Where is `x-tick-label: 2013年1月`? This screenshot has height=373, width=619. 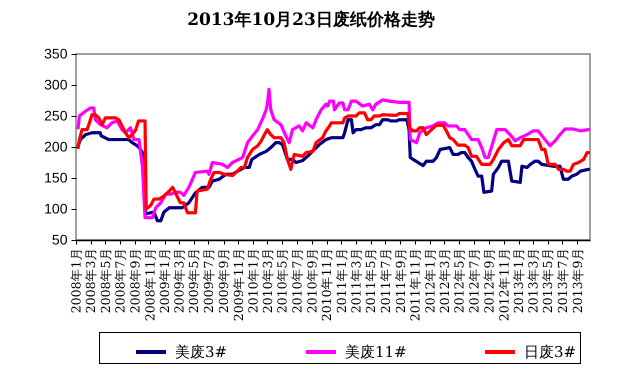
x-tick-label: 2013年1月 is located at coordinates (518, 281).